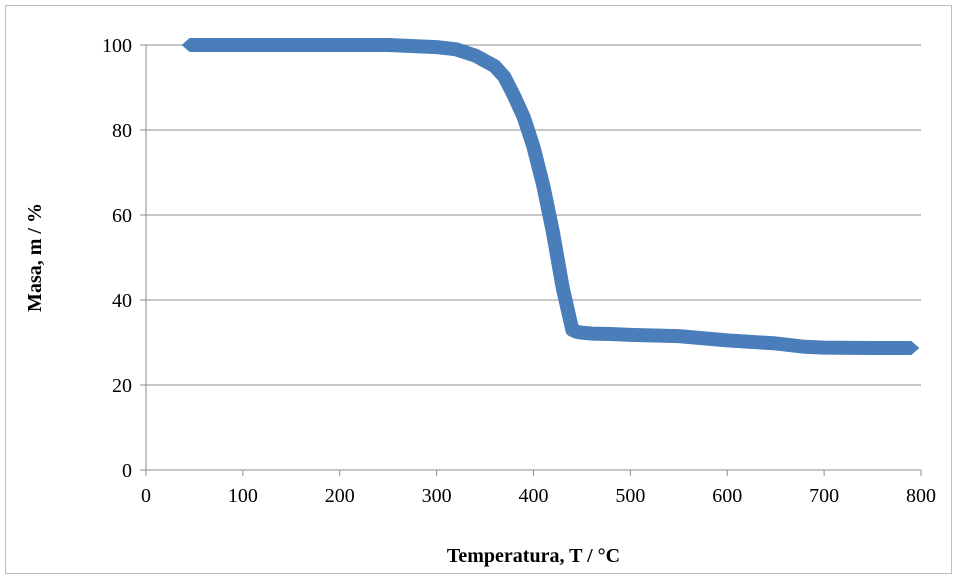  What do you see at coordinates (122, 386) in the screenshot?
I see `y-tick-label-20: 20` at bounding box center [122, 386].